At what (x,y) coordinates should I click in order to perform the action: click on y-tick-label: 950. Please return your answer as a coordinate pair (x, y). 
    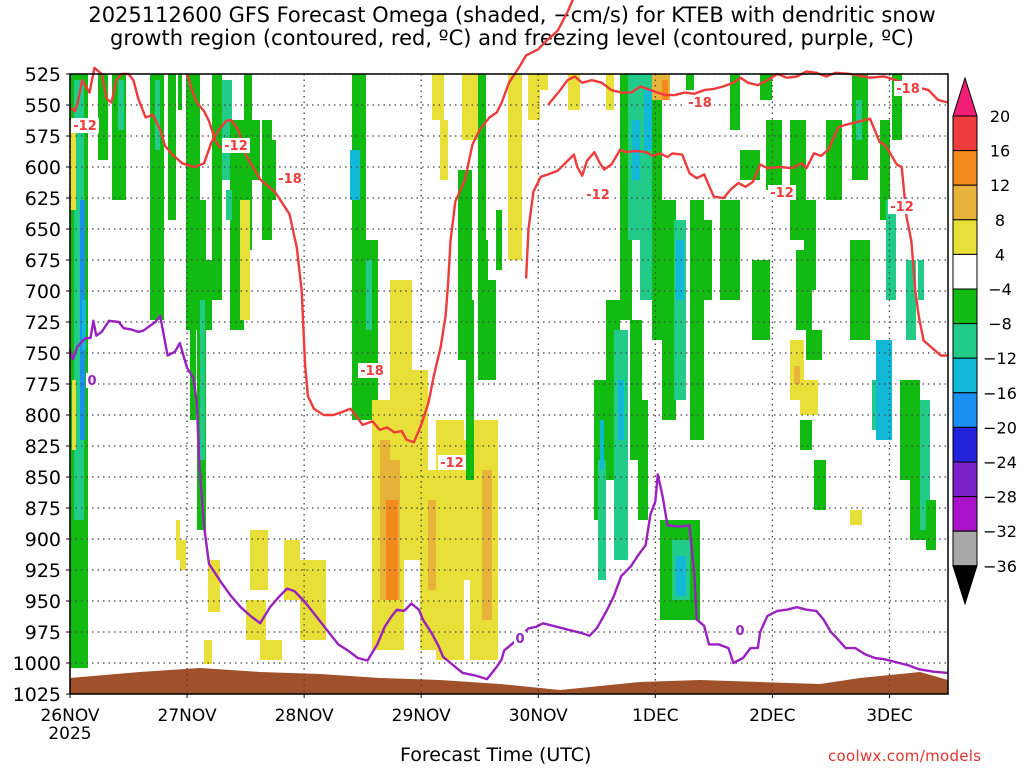
    Looking at the image, I should click on (43, 602).